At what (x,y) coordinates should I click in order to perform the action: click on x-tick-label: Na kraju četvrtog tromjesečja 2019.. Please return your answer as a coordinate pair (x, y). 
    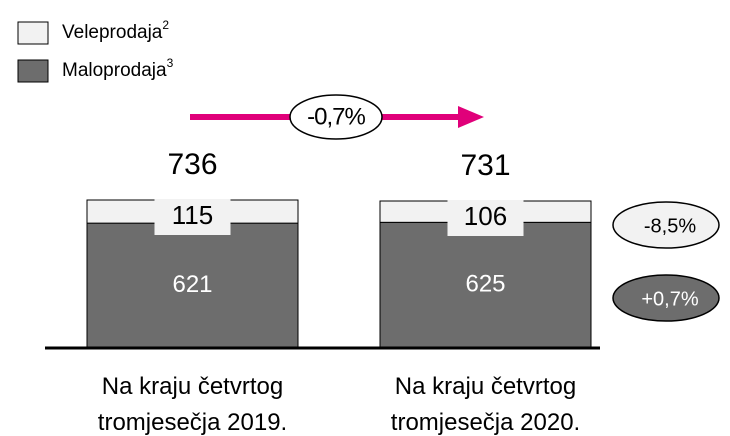
    Looking at the image, I should click on (192, 404).